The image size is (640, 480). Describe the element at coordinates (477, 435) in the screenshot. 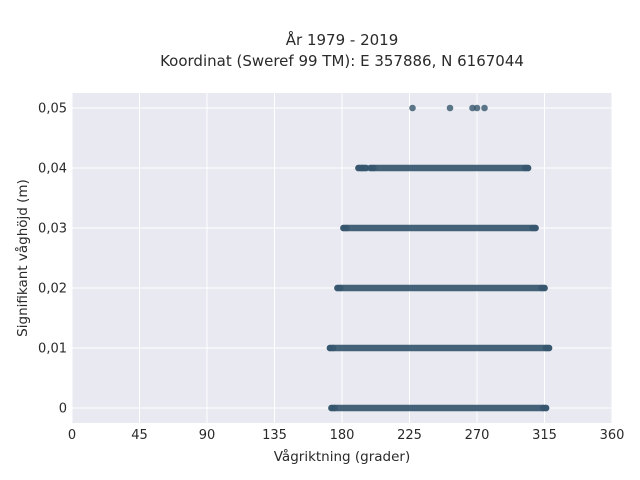

I see `x-tick-label: 270` at that location.